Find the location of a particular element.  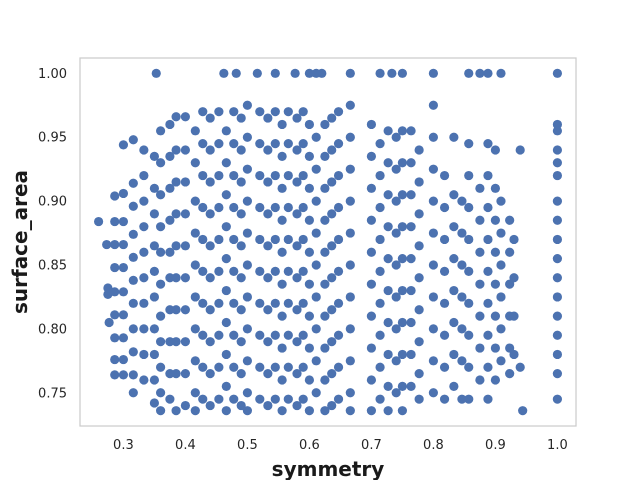

x-tick-label: 0.4 is located at coordinates (185, 445).